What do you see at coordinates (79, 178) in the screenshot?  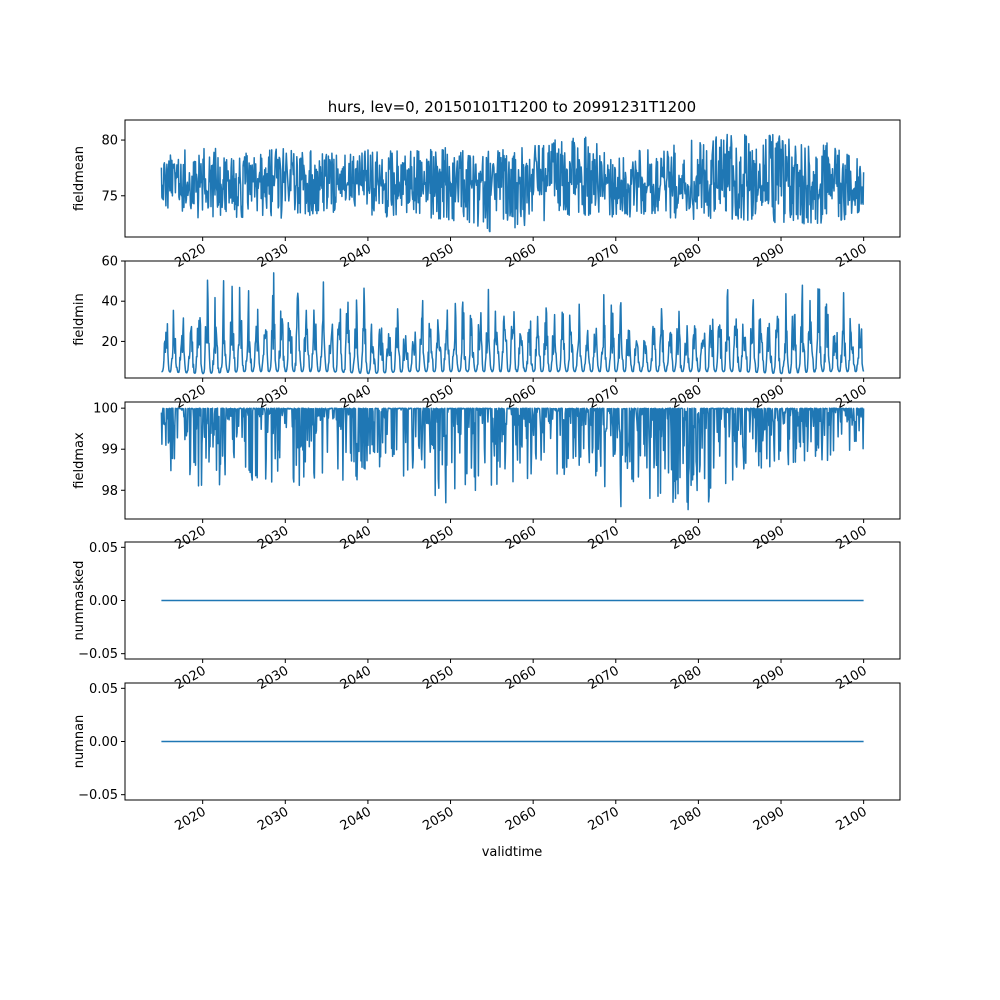 I see `y-axis-label: fieldmean` at bounding box center [79, 178].